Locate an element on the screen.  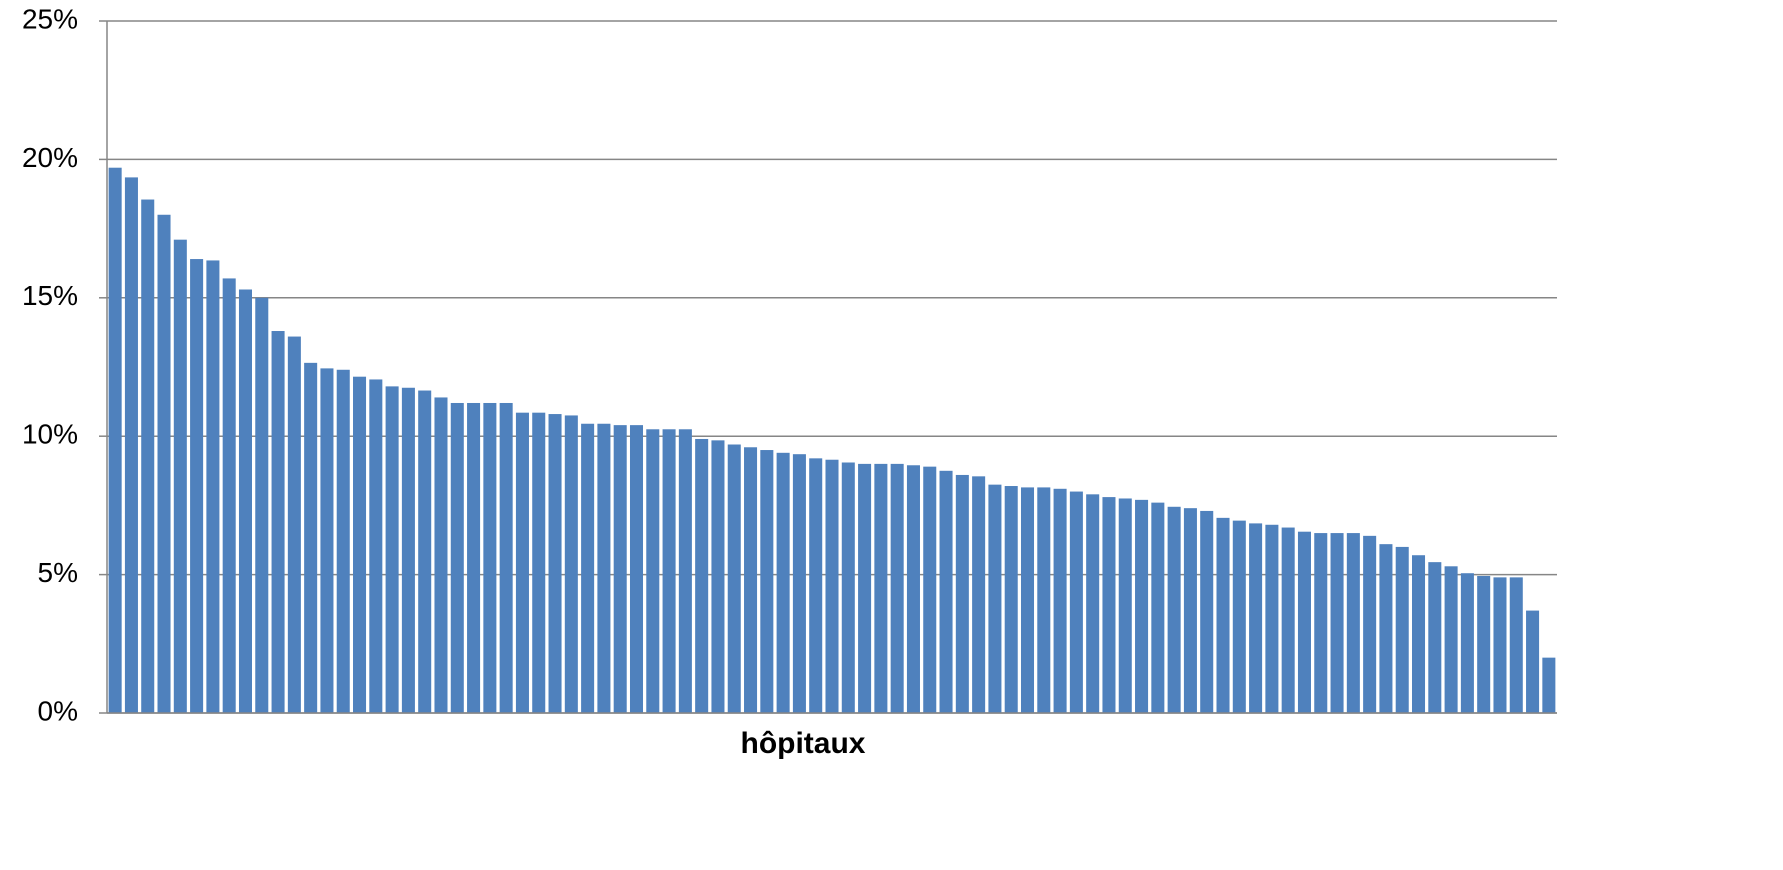
x-axis-label: hôpitaux is located at coordinates (803, 743).